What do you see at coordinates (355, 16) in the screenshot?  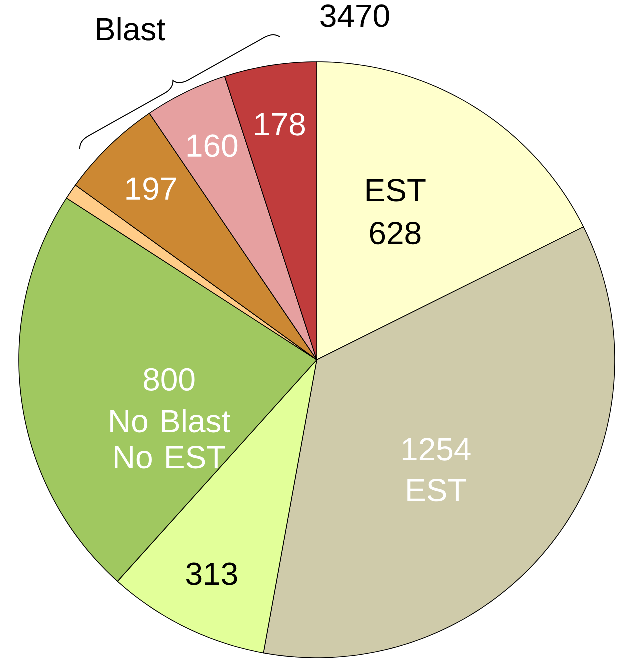 I see `text: 3470` at bounding box center [355, 16].